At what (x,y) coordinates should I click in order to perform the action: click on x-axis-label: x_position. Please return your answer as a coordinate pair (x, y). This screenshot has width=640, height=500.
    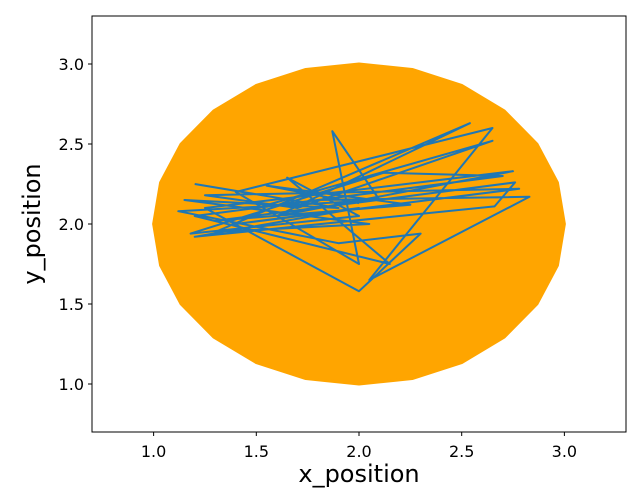
    Looking at the image, I should click on (358, 474).